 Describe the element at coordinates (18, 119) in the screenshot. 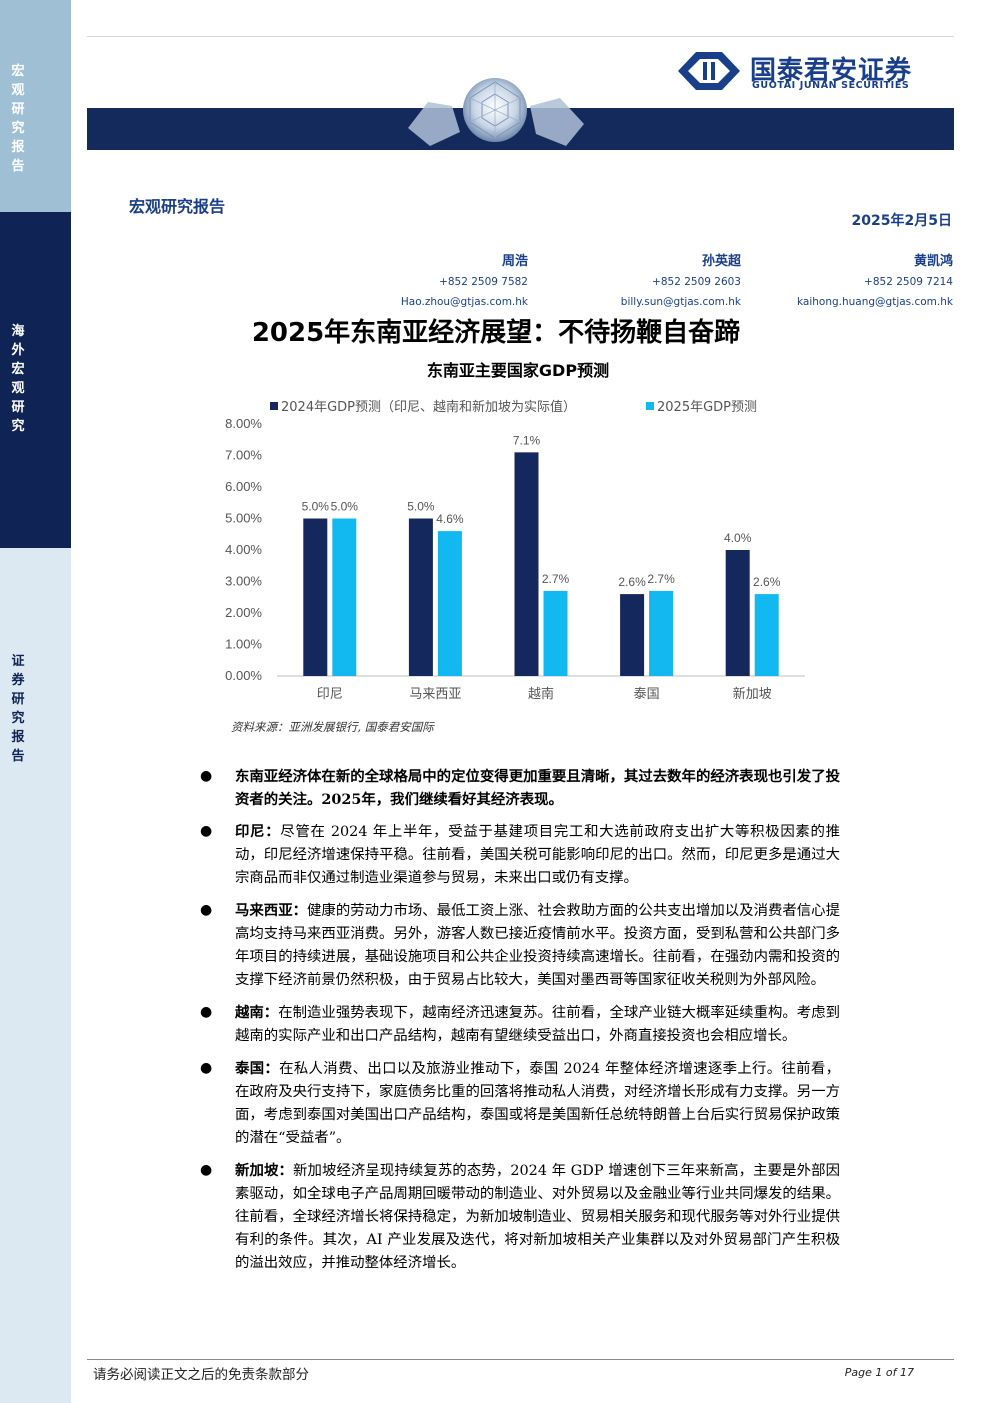

I see `sidebar-label-macro: 宏观研究报告` at that location.